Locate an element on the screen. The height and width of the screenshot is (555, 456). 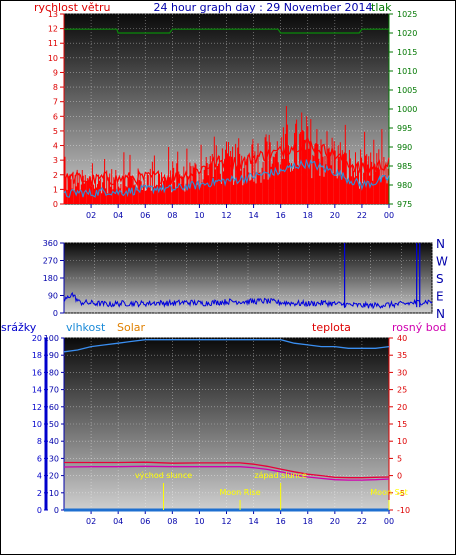
y-right-tick-label: 1000 is located at coordinates (407, 109).